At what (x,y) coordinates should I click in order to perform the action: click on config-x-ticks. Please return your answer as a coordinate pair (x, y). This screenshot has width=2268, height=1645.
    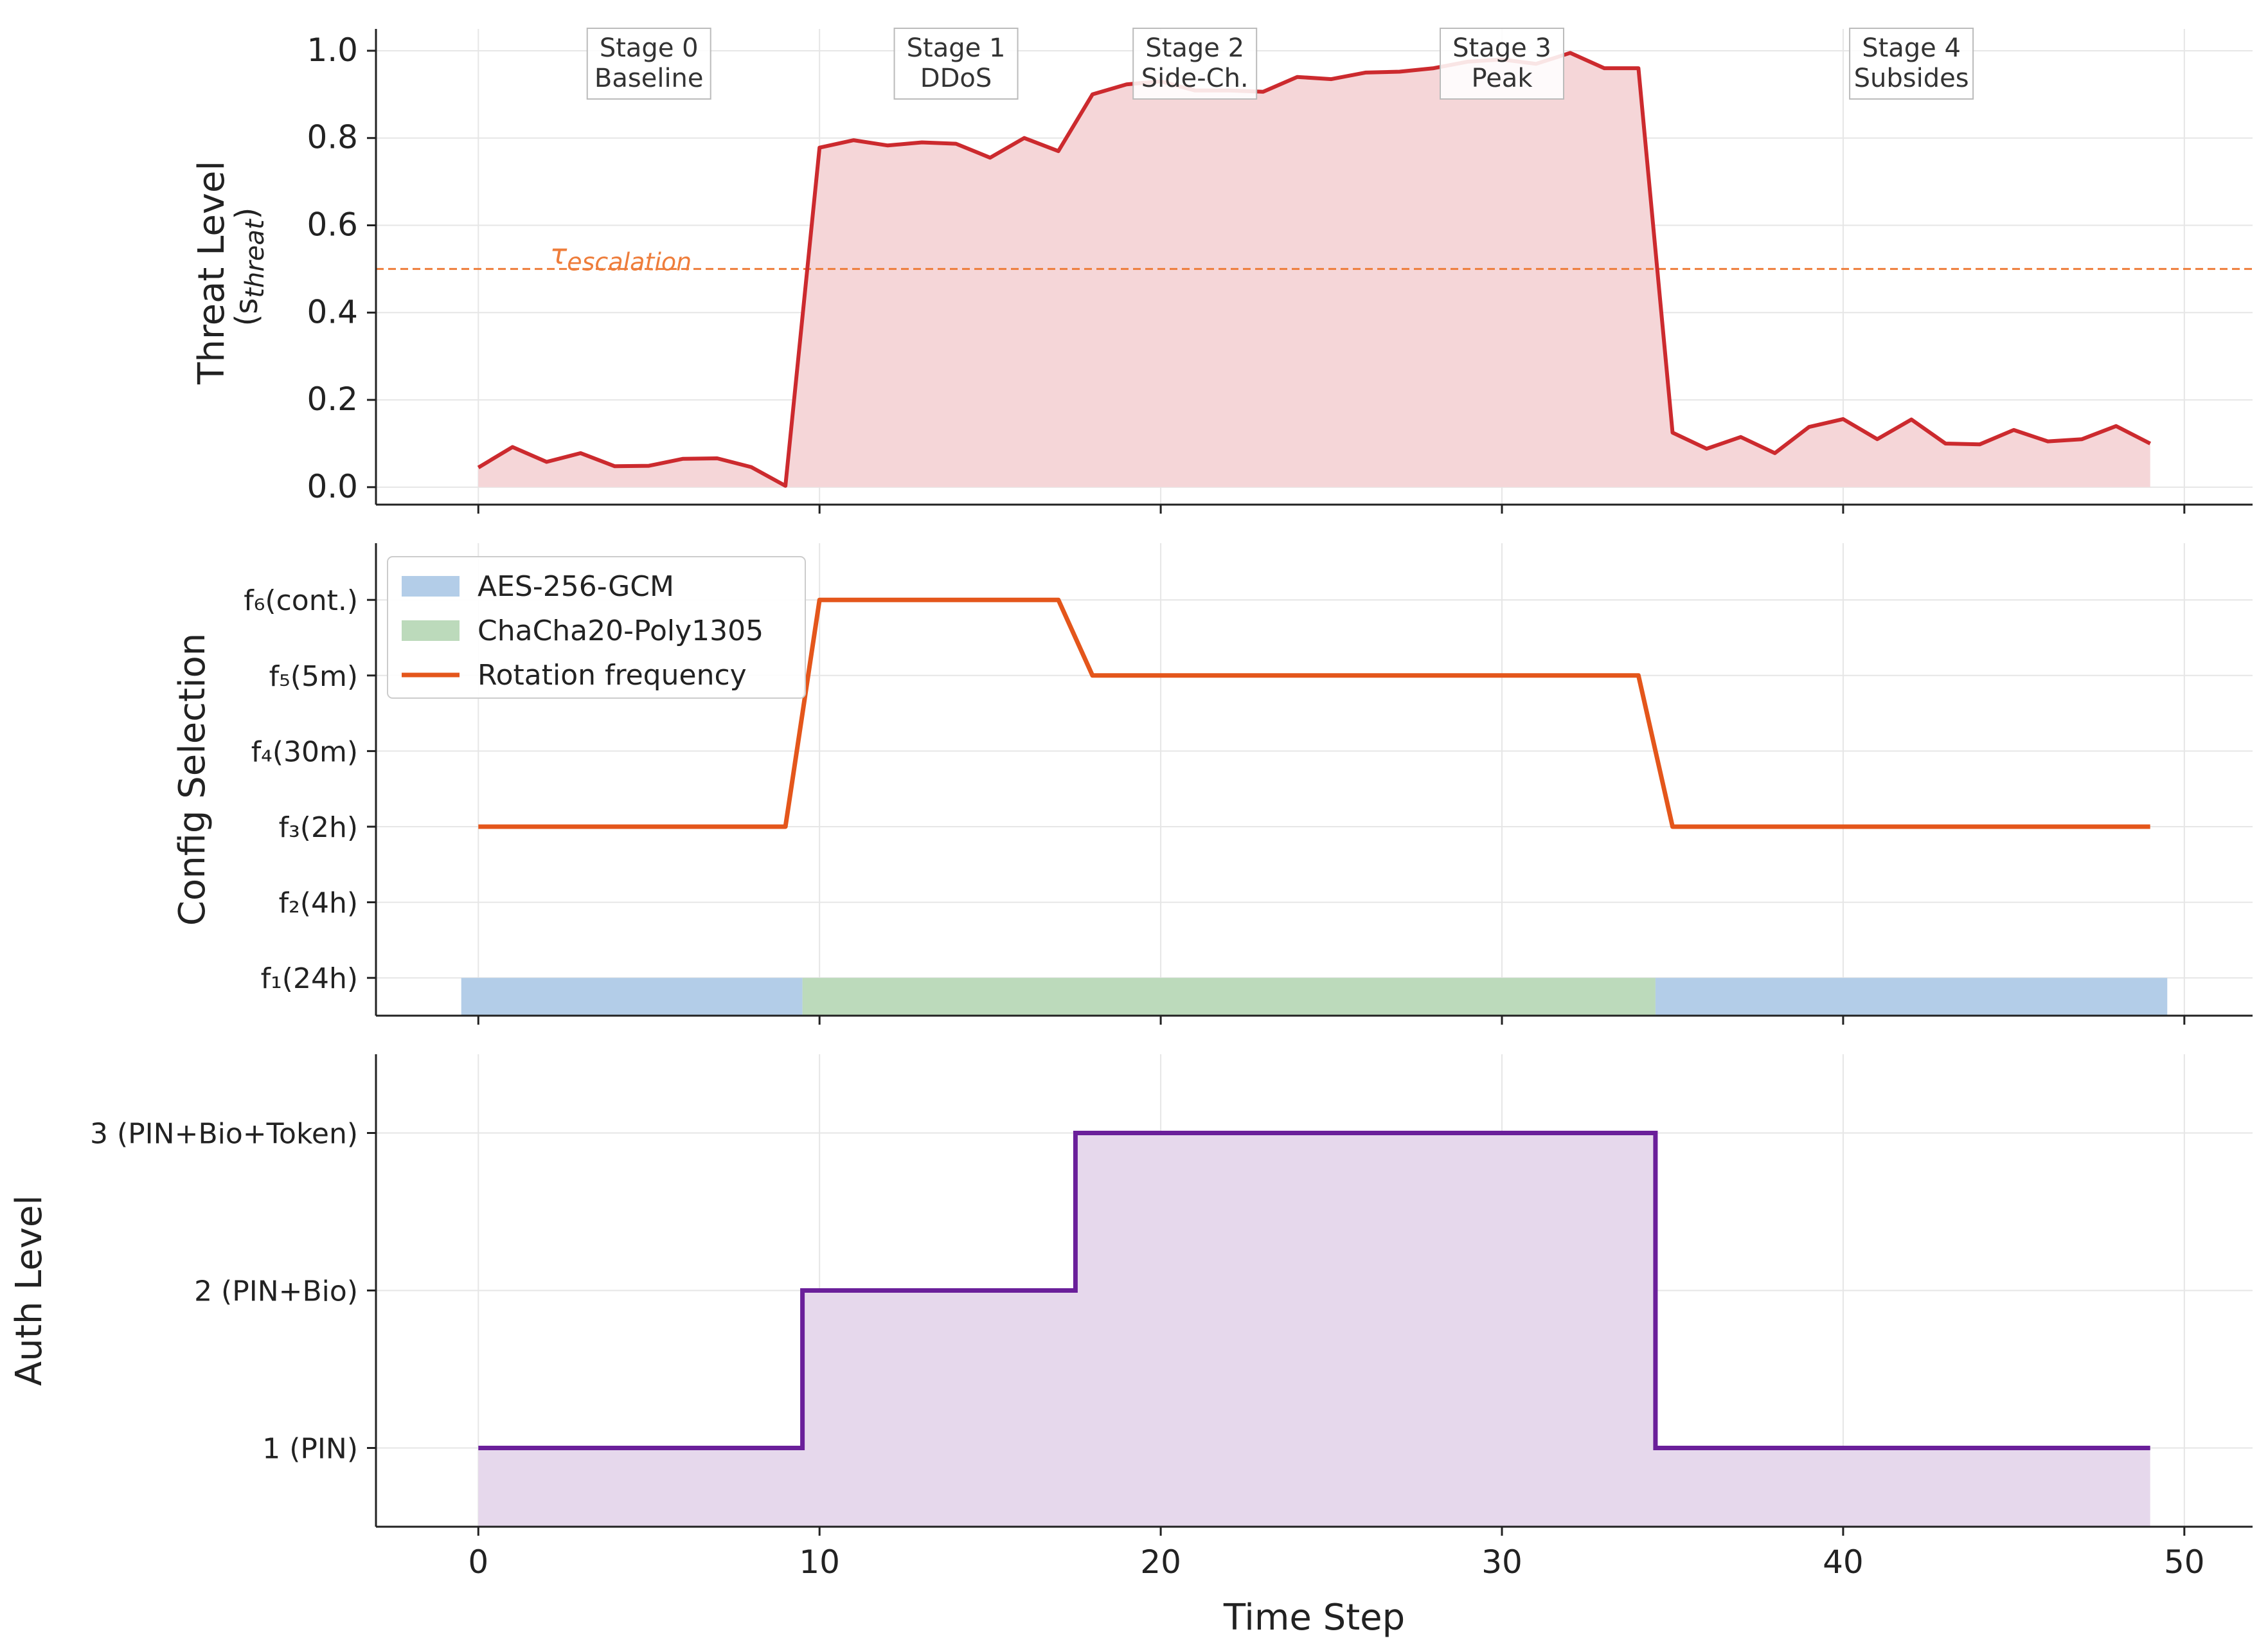
    Looking at the image, I should click on (1331, 1020).